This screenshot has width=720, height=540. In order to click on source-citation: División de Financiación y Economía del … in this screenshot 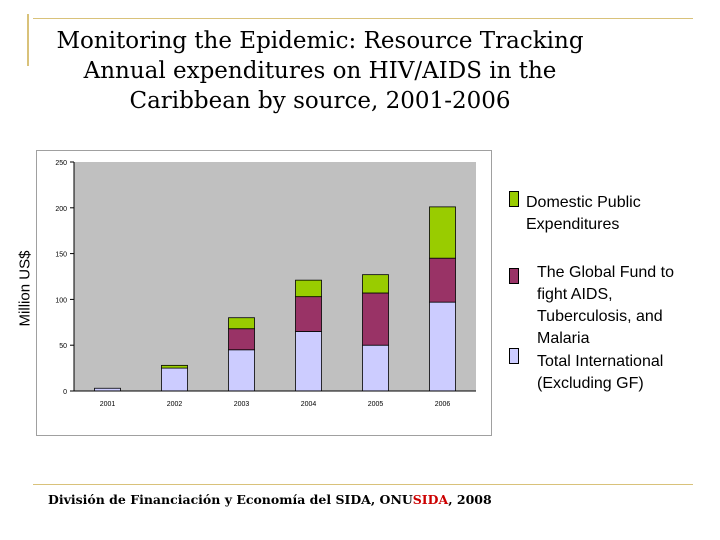, I will do `click(270, 499)`.